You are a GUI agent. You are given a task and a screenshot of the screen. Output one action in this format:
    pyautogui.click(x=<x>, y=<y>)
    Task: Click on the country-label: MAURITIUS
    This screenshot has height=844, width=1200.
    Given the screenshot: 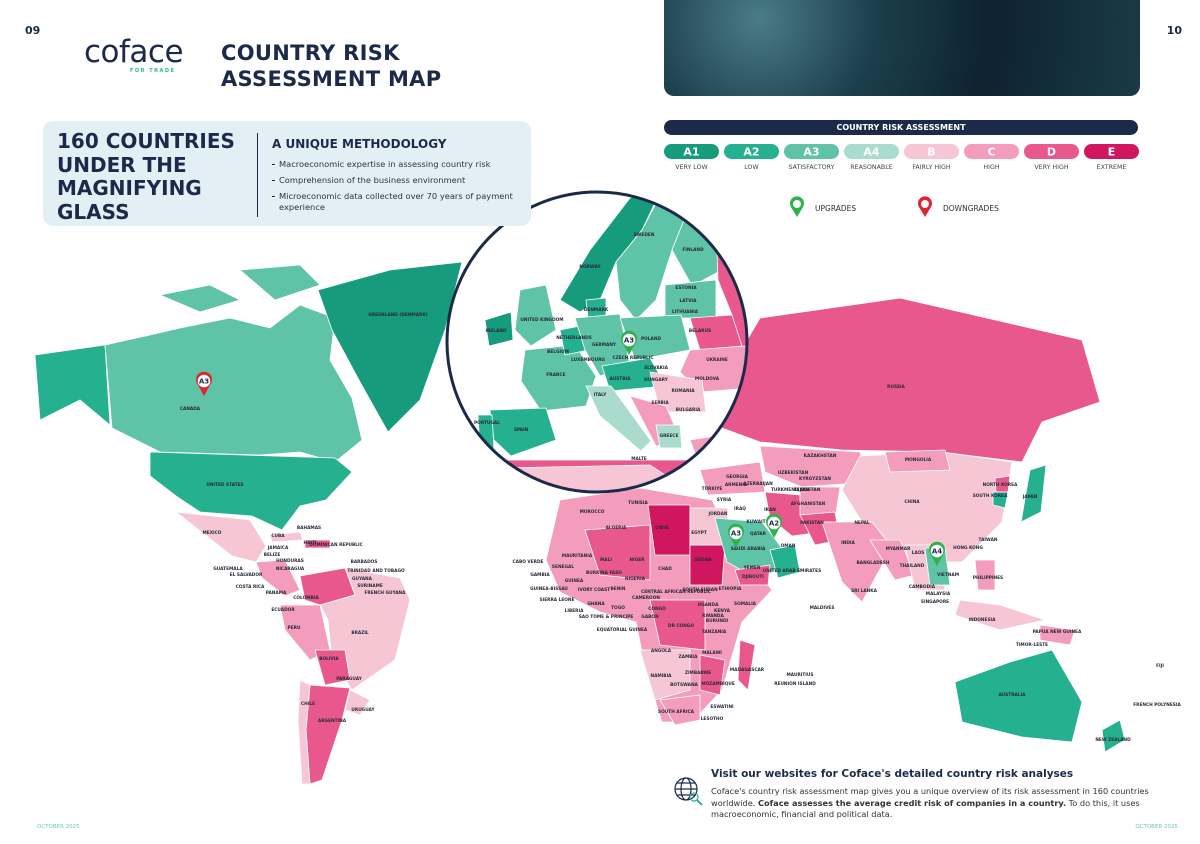 What is the action you would take?
    pyautogui.click(x=800, y=675)
    